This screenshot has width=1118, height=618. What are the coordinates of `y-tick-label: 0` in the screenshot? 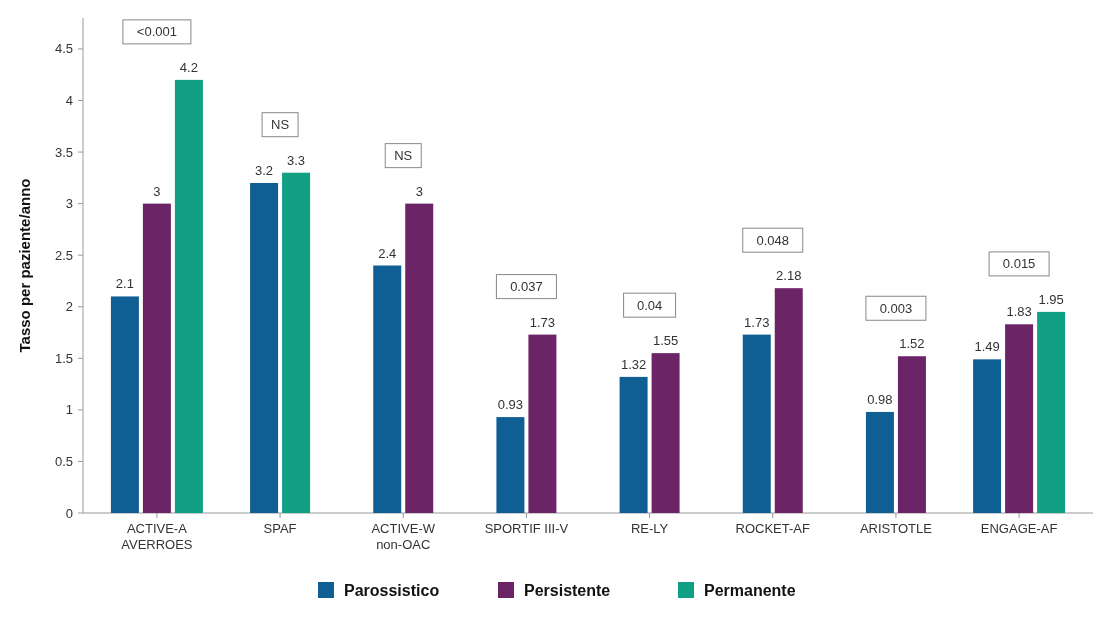 It's located at (69, 513).